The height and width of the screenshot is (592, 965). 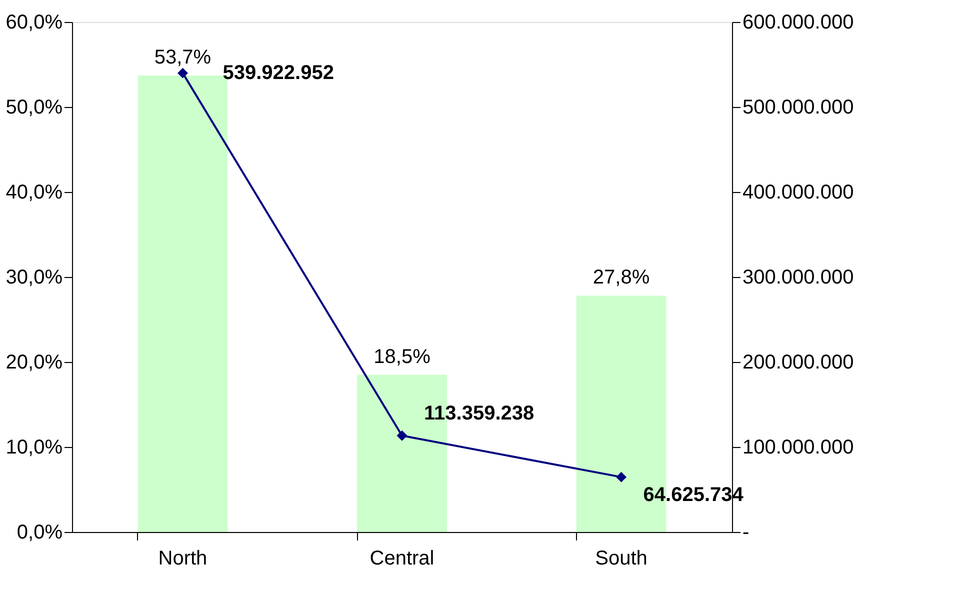 I want to click on y2-tick-label: 400.000.000, so click(x=798, y=193).